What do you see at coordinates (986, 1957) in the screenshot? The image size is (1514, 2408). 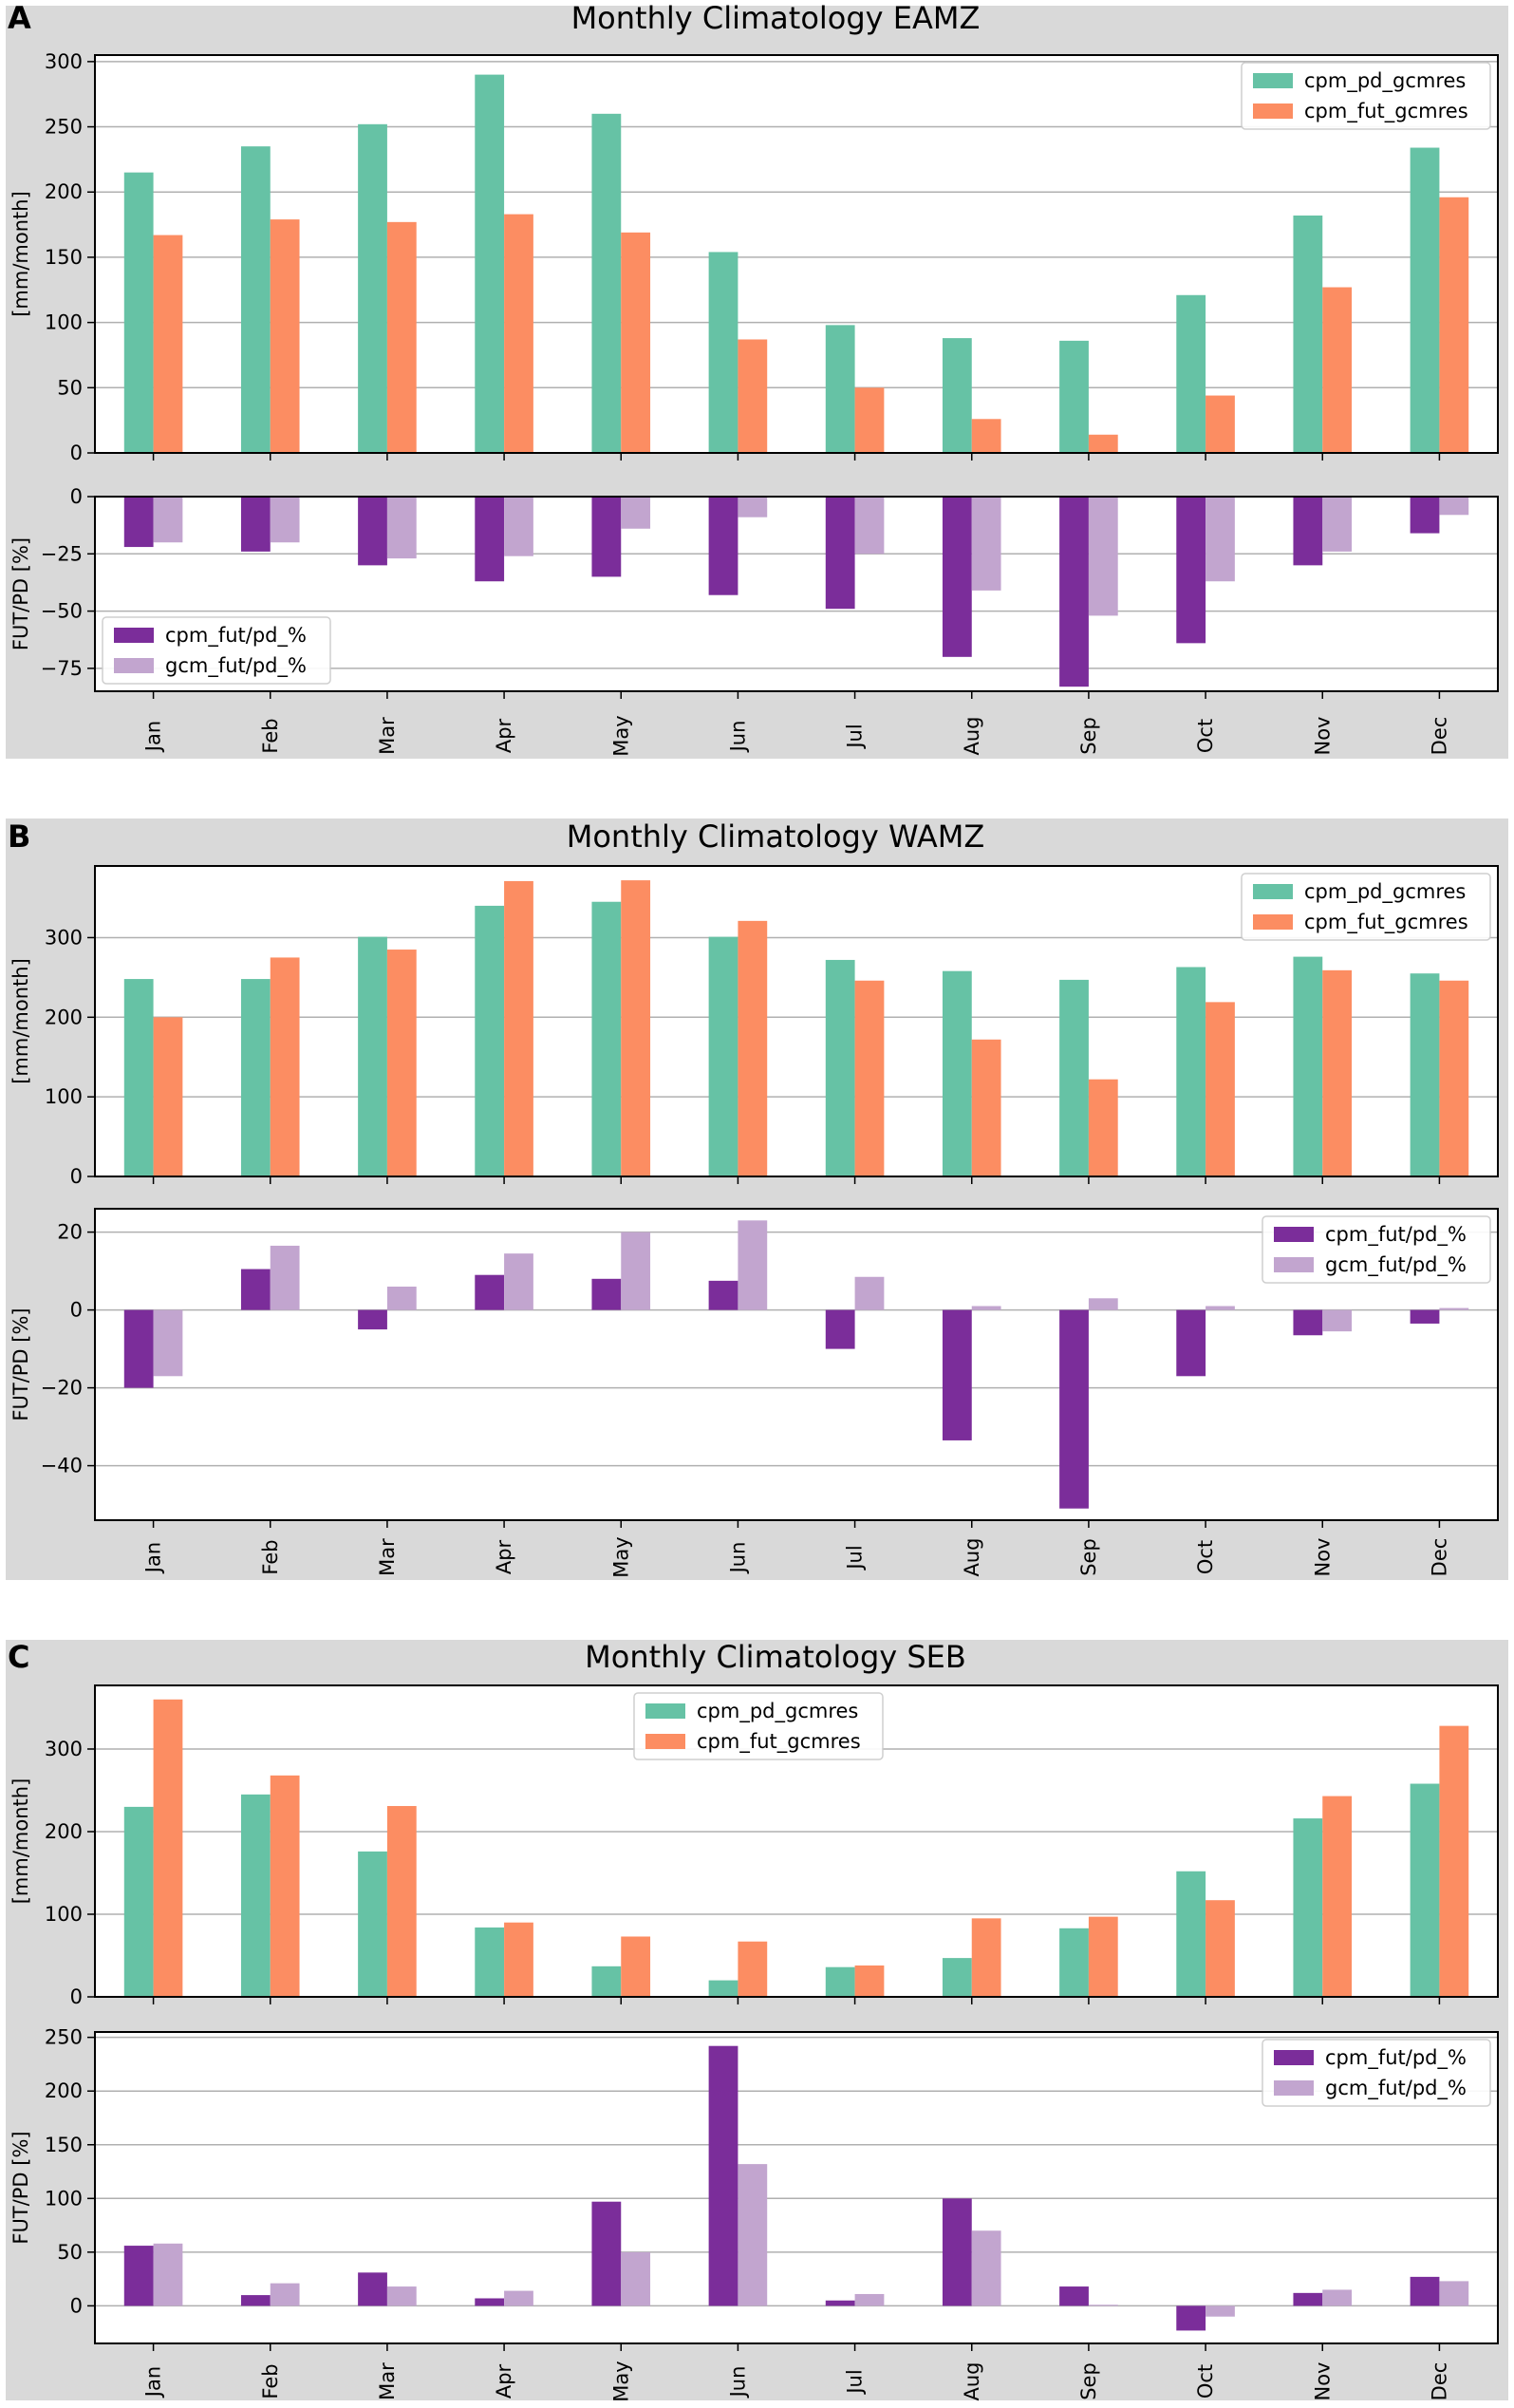 I see `bar-cpm-fut-gcmres-aug` at bounding box center [986, 1957].